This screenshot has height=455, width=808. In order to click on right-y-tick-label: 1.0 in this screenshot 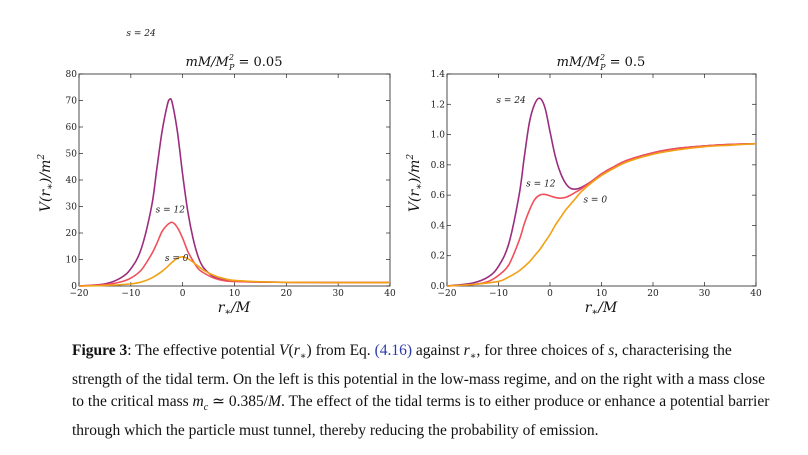, I will do `click(438, 136)`.